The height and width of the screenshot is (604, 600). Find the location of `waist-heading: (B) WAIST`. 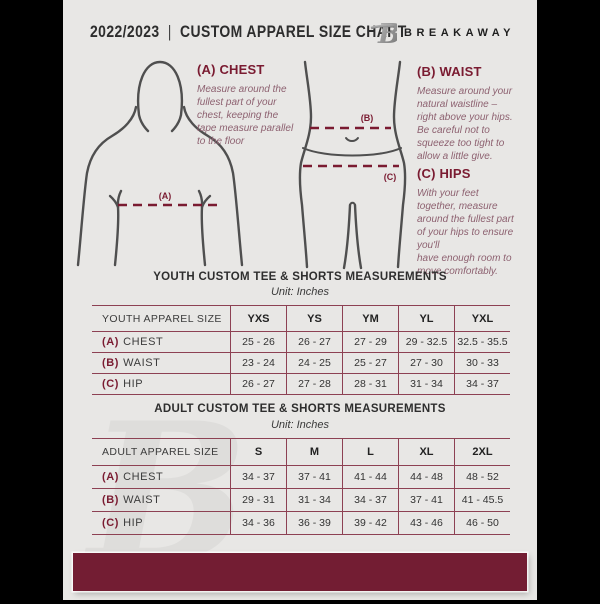

waist-heading: (B) WAIST is located at coordinates (449, 71).